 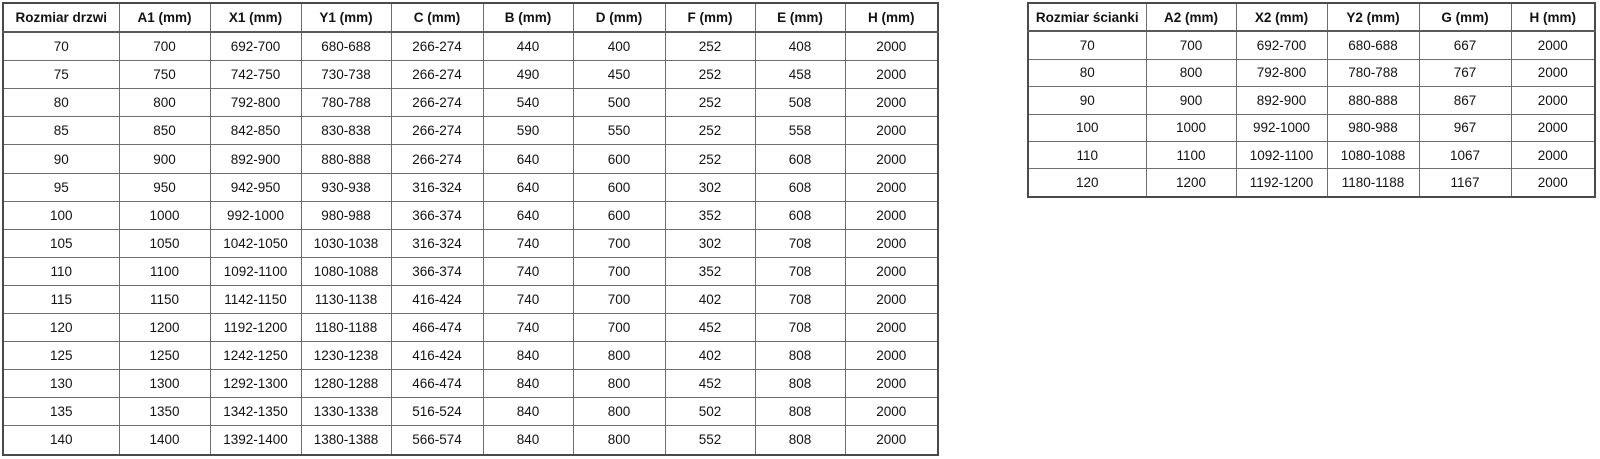 What do you see at coordinates (164, 271) in the screenshot?
I see `table-cell: 1100` at bounding box center [164, 271].